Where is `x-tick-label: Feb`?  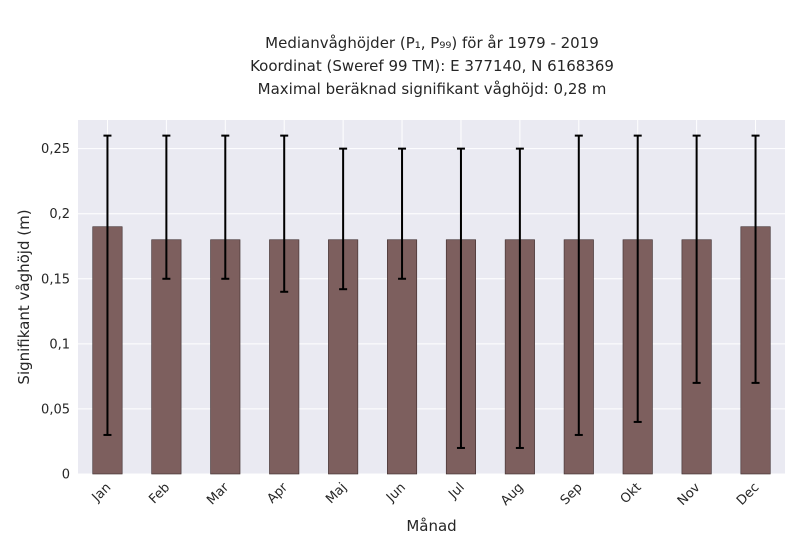 x-tick-label: Feb is located at coordinates (159, 493).